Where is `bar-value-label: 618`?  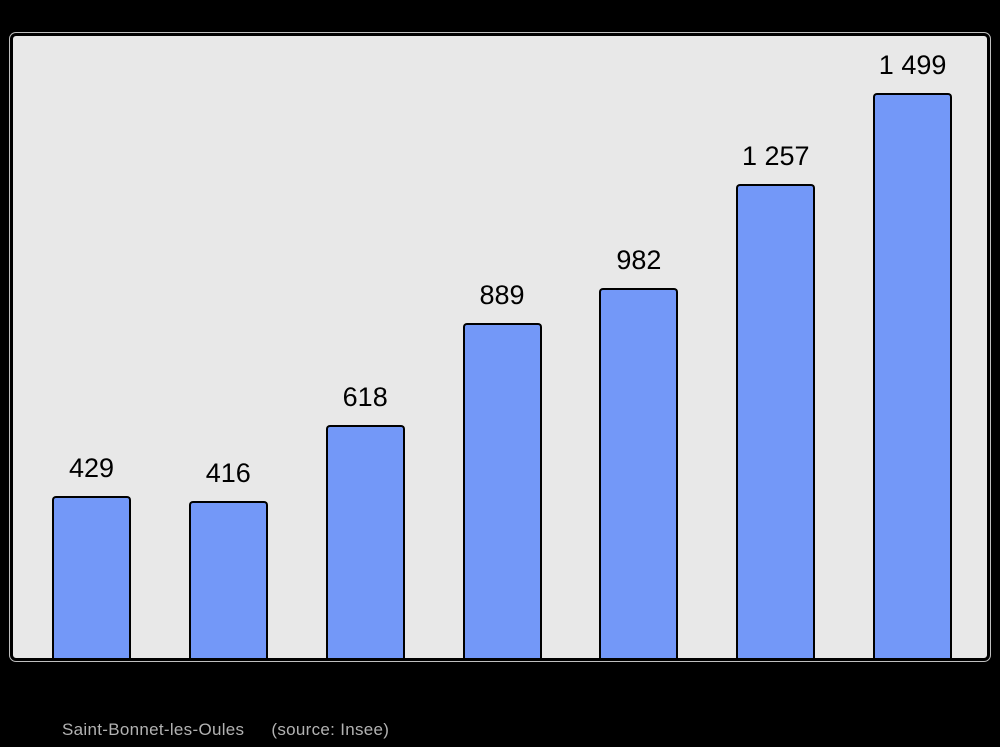 bar-value-label: 618 is located at coordinates (365, 397).